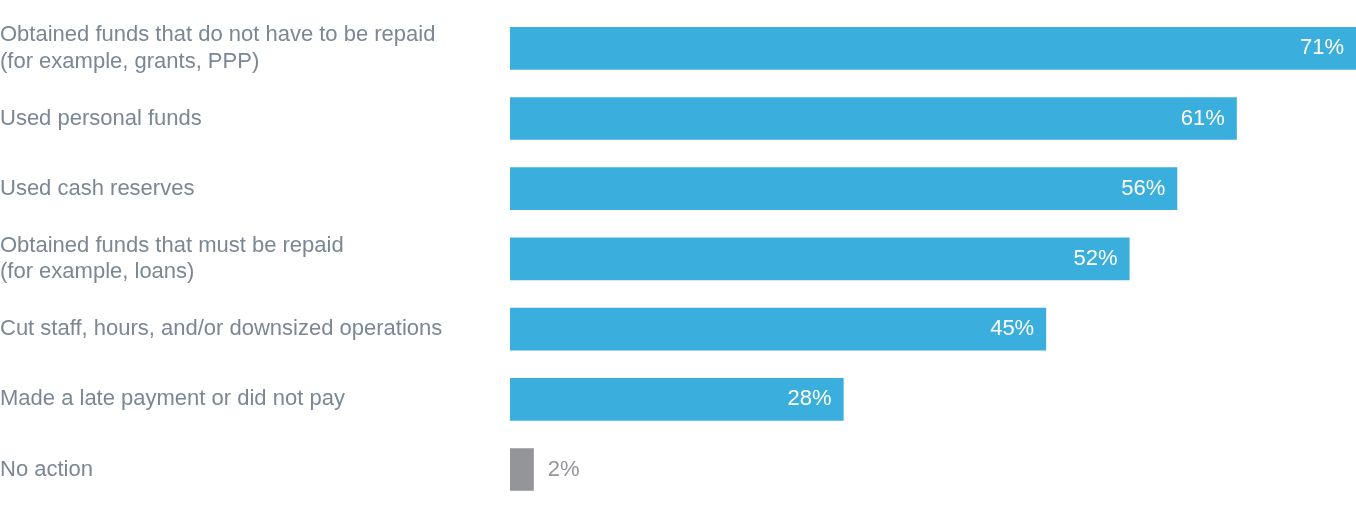  What do you see at coordinates (221, 328) in the screenshot?
I see `y-tick-label: Cut staff, hours, and/or downsized operations` at bounding box center [221, 328].